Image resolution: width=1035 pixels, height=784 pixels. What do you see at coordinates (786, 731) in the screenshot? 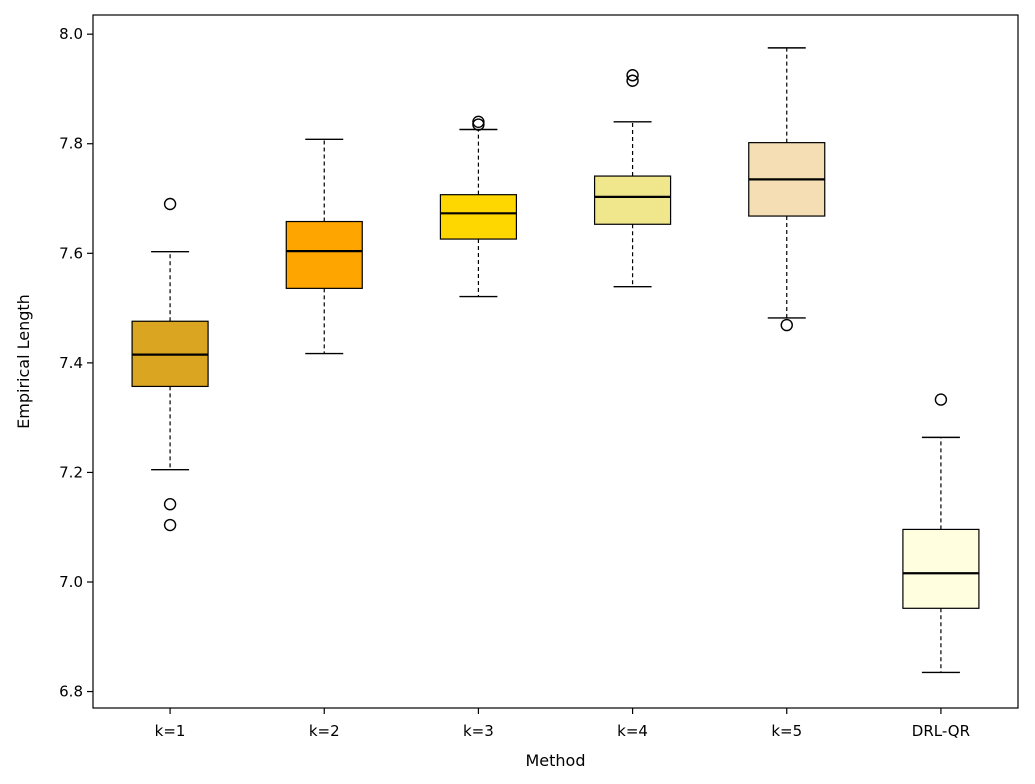
I see `x-tick-label: k=5` at bounding box center [786, 731].